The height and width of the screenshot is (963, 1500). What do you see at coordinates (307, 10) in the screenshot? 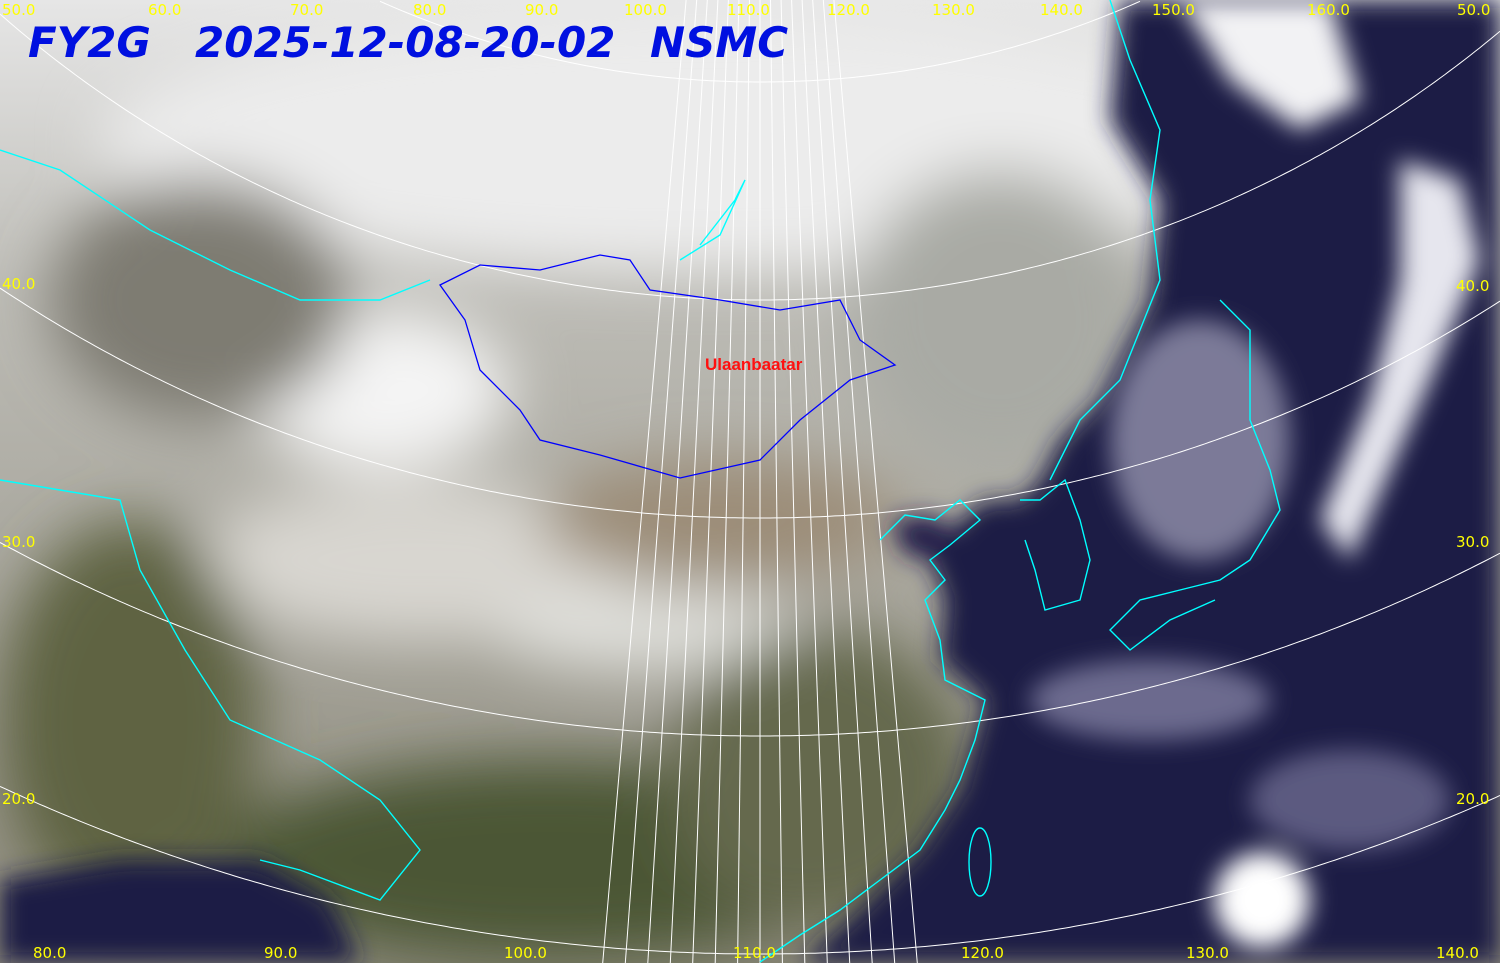
I see `lon-label: 70.0` at bounding box center [307, 10].